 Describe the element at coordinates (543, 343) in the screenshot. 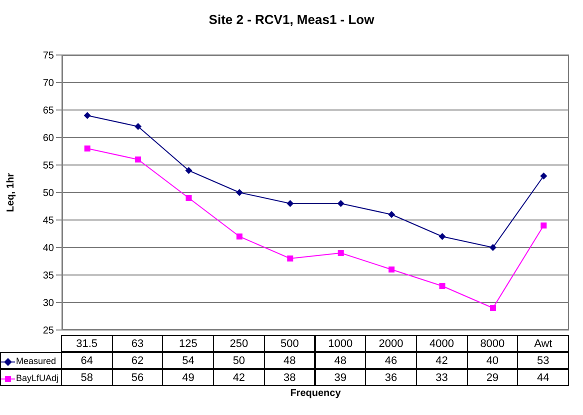

I see `x-tick-label: Awt` at that location.